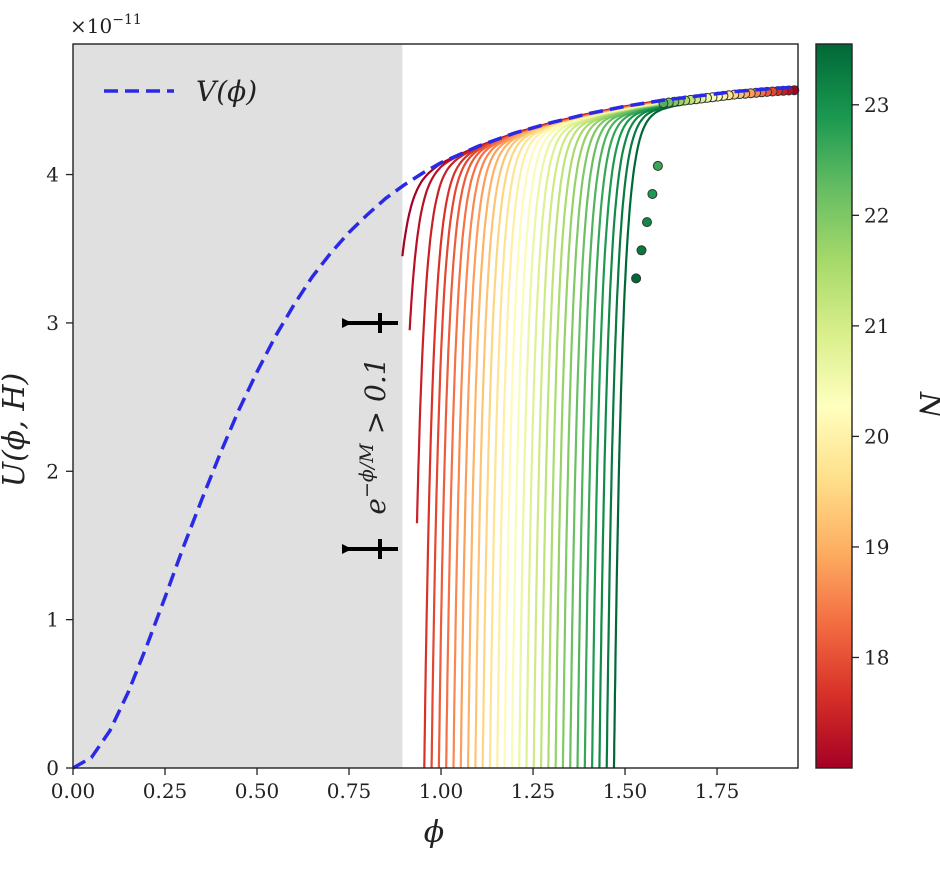 This screenshot has height=870, width=940. I want to click on annotation: e−ϕ/M > 0.1, so click(370, 436).